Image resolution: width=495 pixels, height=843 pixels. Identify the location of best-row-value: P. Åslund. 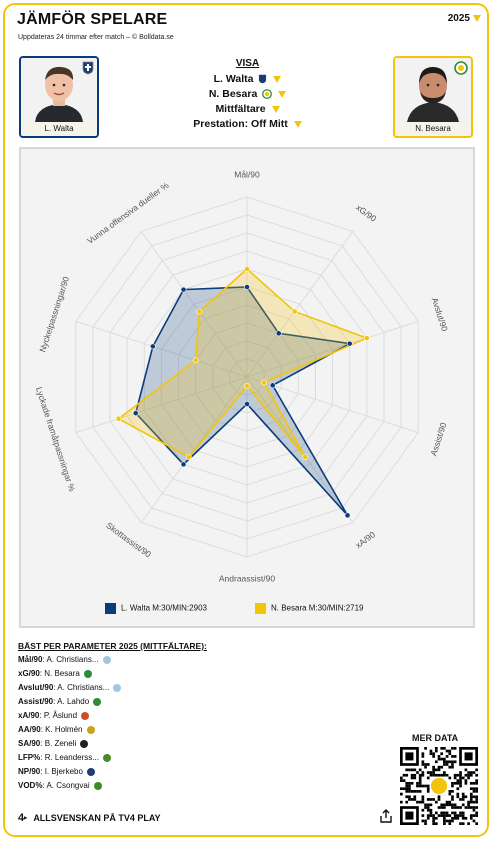
(60, 715).